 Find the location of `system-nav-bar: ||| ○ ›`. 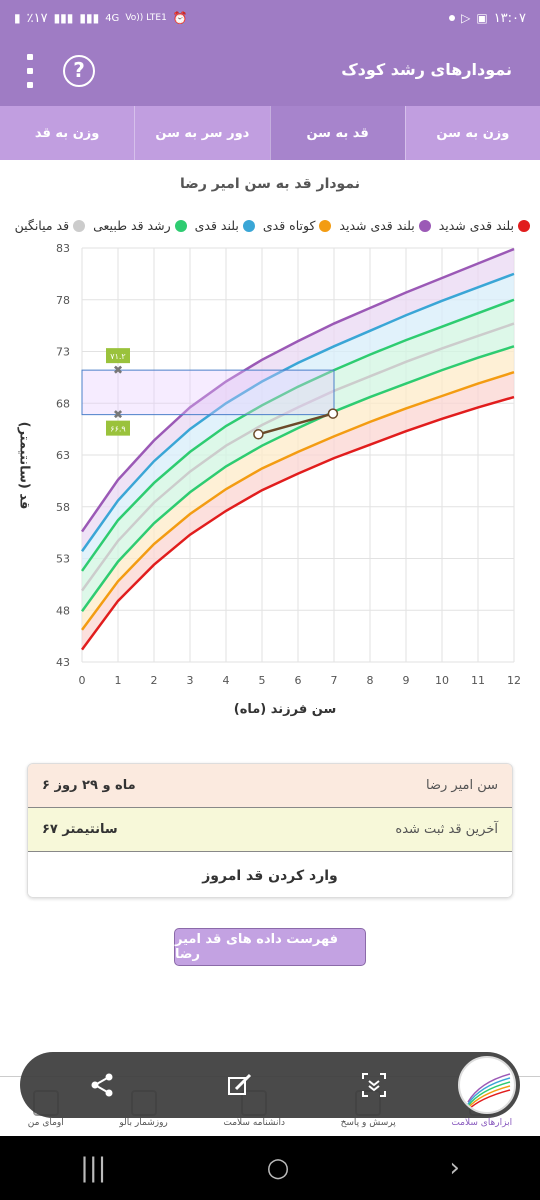

system-nav-bar: ||| ○ › is located at coordinates (270, 1168).